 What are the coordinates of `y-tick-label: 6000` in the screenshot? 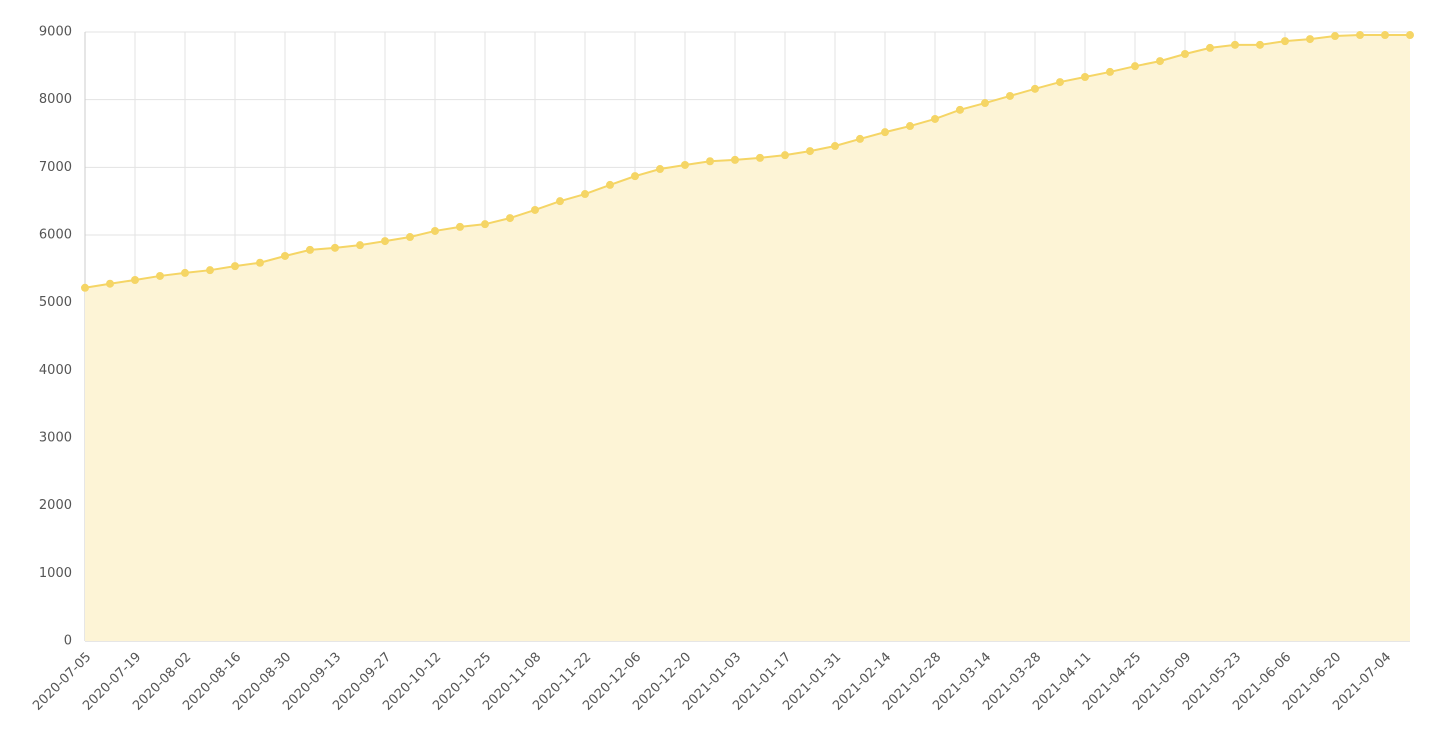 It's located at (55, 235).